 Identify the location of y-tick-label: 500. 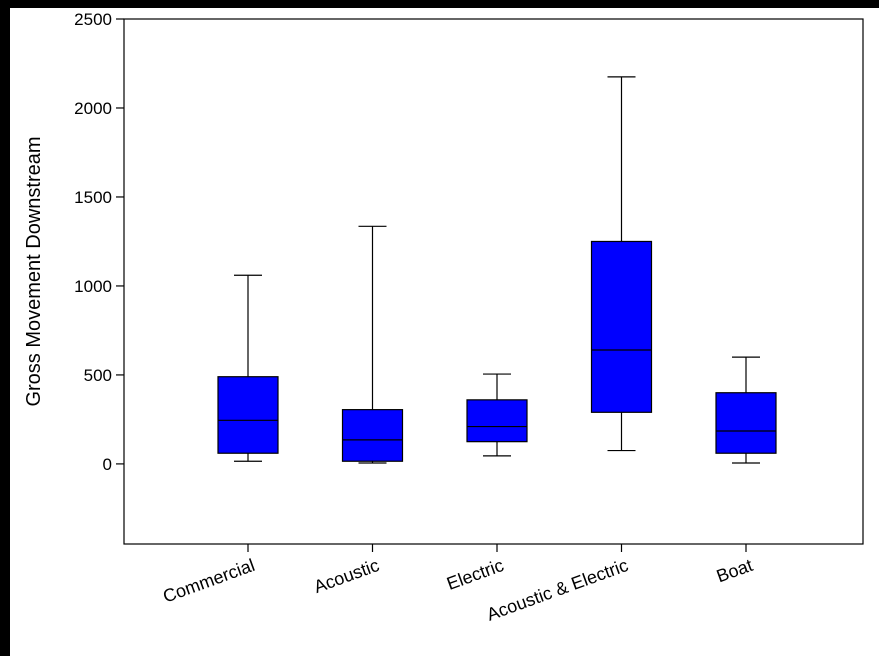
(98, 375).